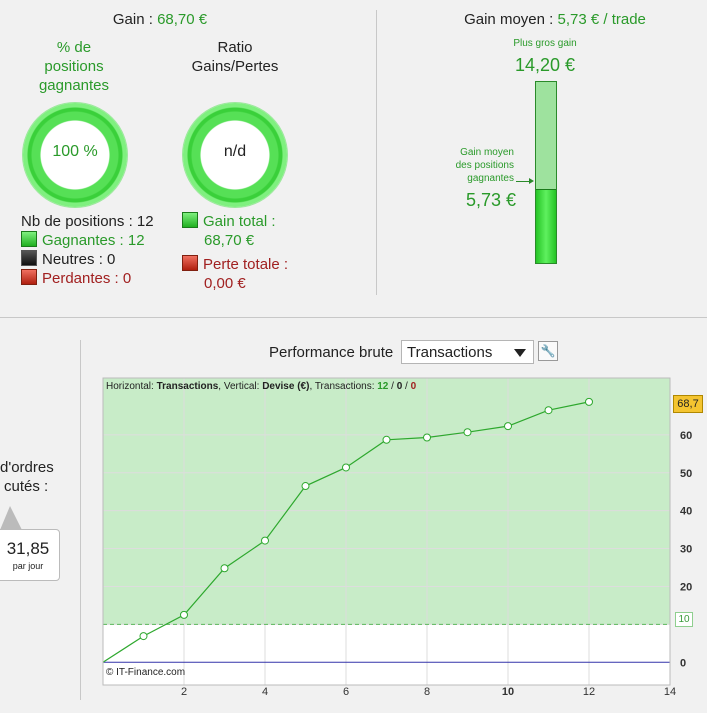 The image size is (707, 713). I want to click on threshold-badge: 10, so click(684, 619).